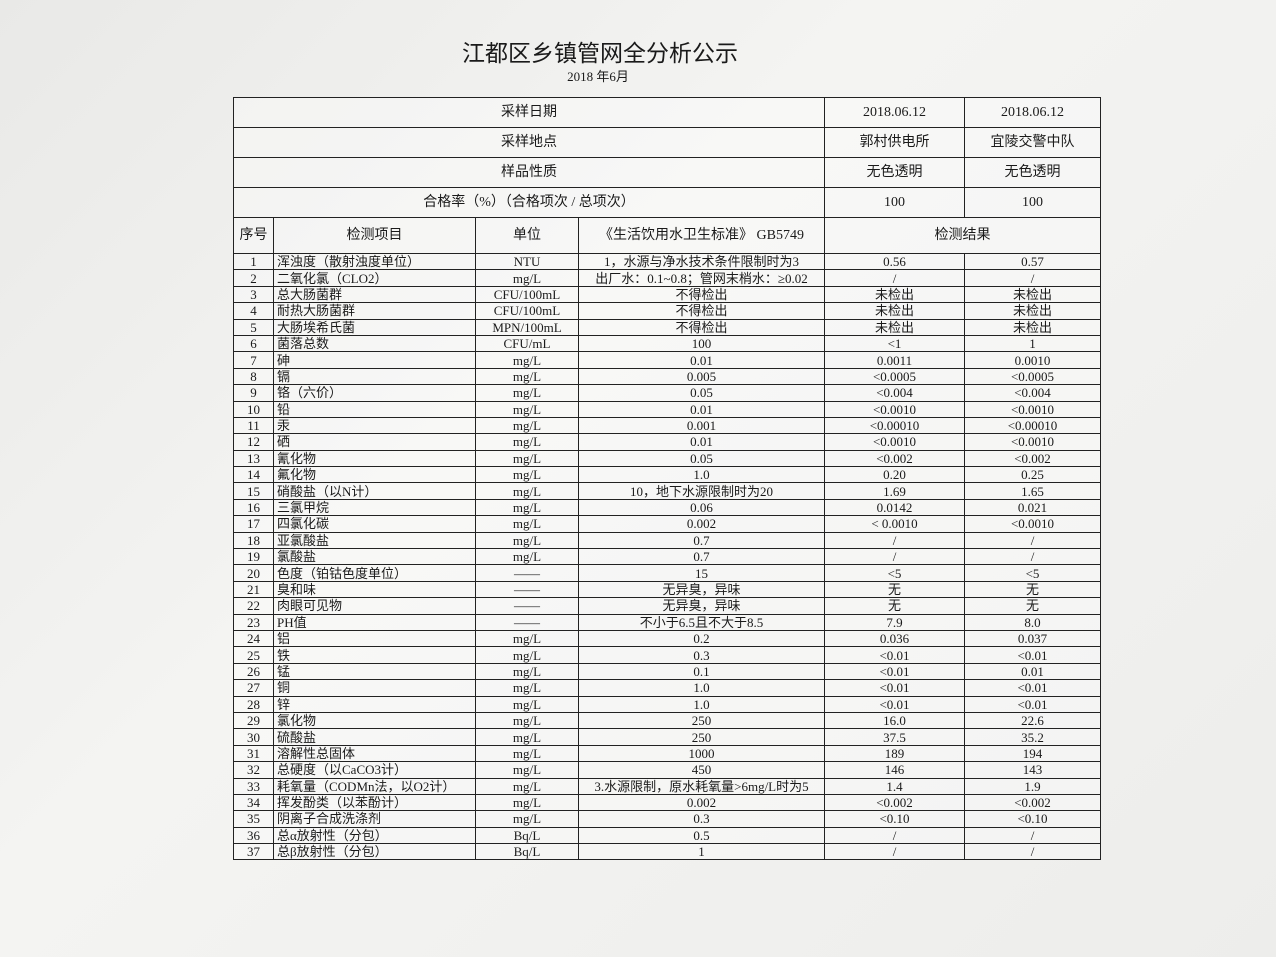 Image resolution: width=1276 pixels, height=957 pixels. Describe the element at coordinates (1032, 475) in the screenshot. I see `result: 0.25` at that location.